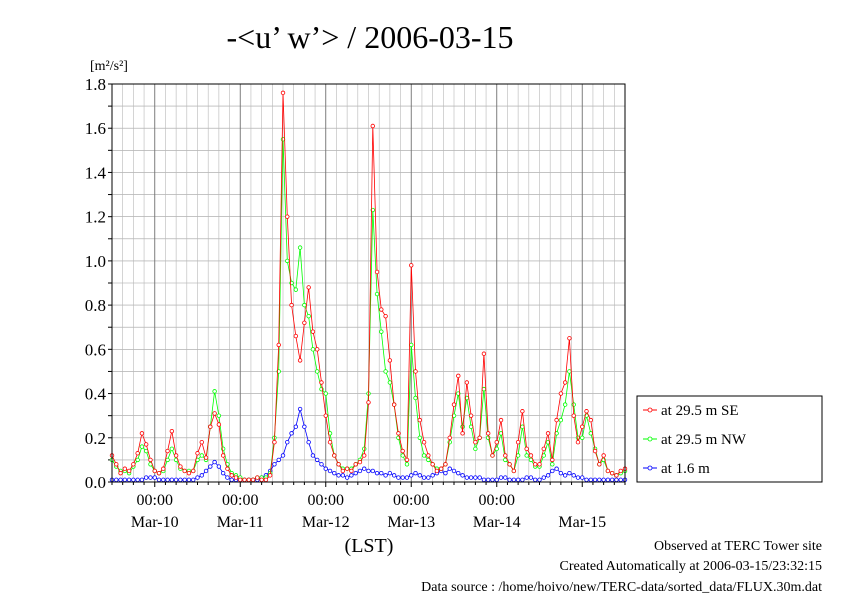 This screenshot has width=842, height=595. What do you see at coordinates (95, 438) in the screenshot?
I see `y-tick-label: 0.2` at bounding box center [95, 438].